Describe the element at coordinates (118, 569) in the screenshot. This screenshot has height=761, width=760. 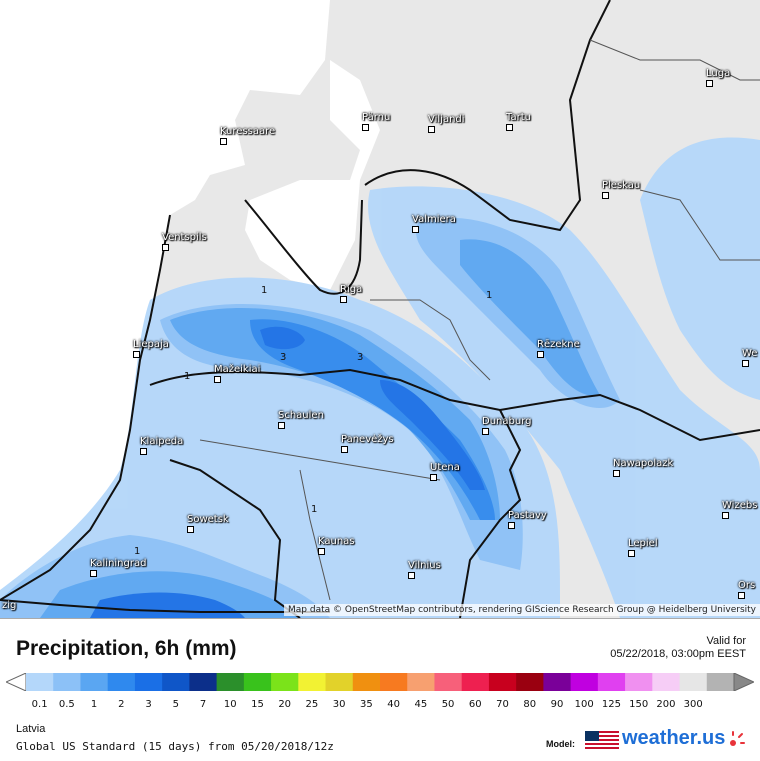
I see `city-label: Kaliningrad` at that location.